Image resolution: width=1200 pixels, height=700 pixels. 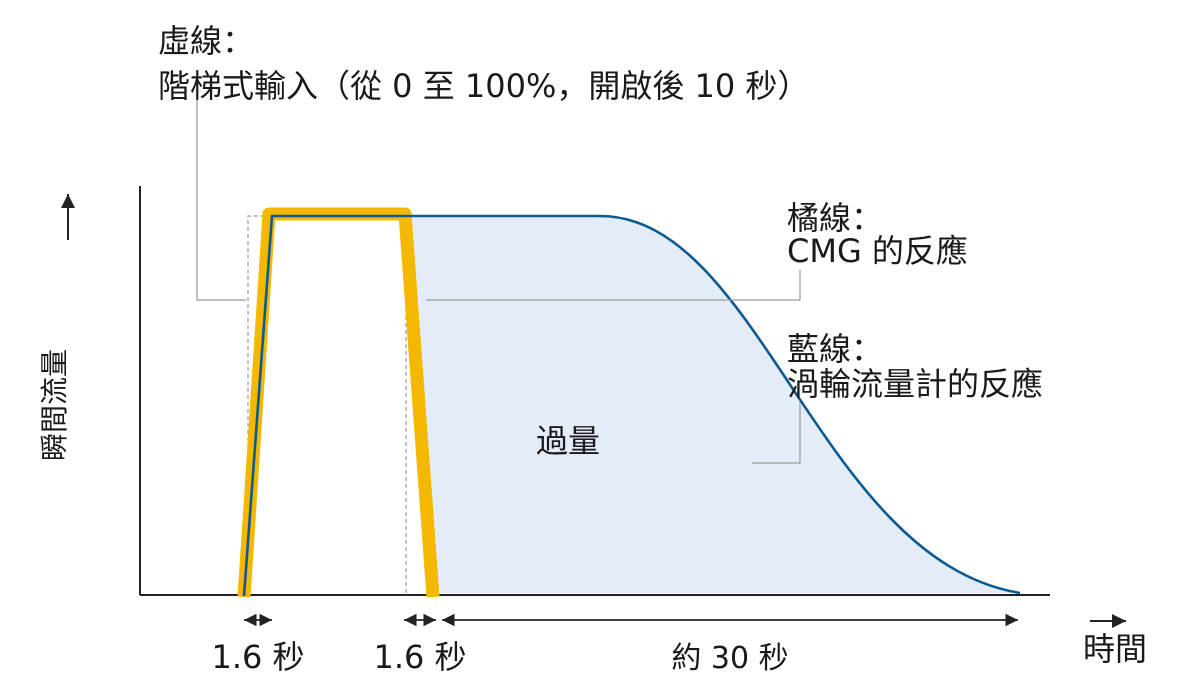 I want to click on x-axis-label: 時間, so click(x=1115, y=649).